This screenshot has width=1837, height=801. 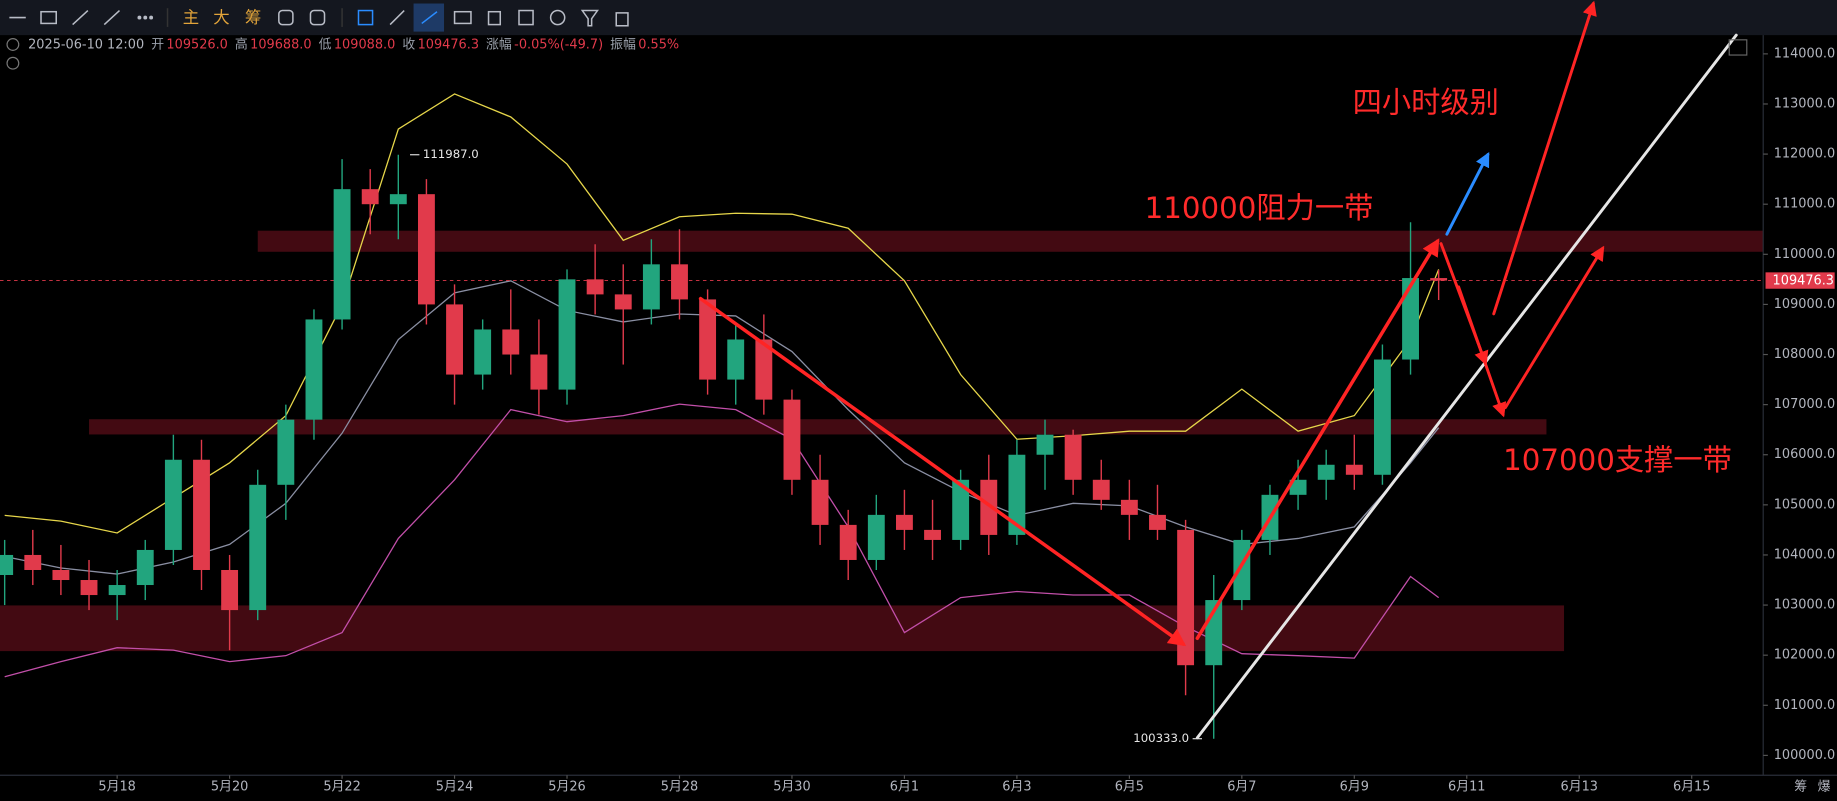 I want to click on y-tick-label: 101000.0, so click(x=1804, y=705).